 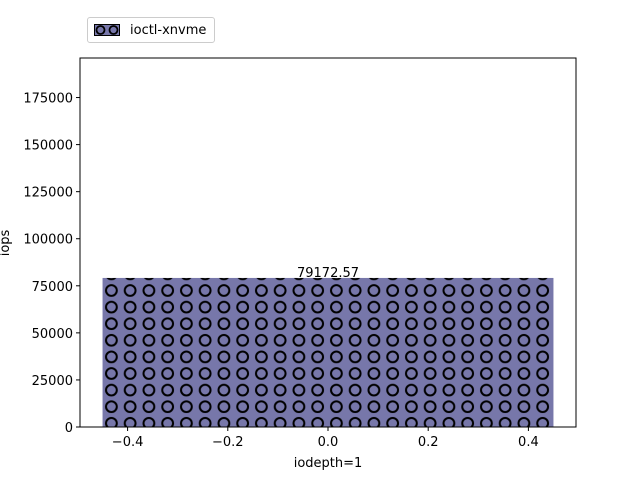 I want to click on x-axis-ticks: −0.4 −0.2 0.0 0.2 0.4, so click(x=325, y=438).